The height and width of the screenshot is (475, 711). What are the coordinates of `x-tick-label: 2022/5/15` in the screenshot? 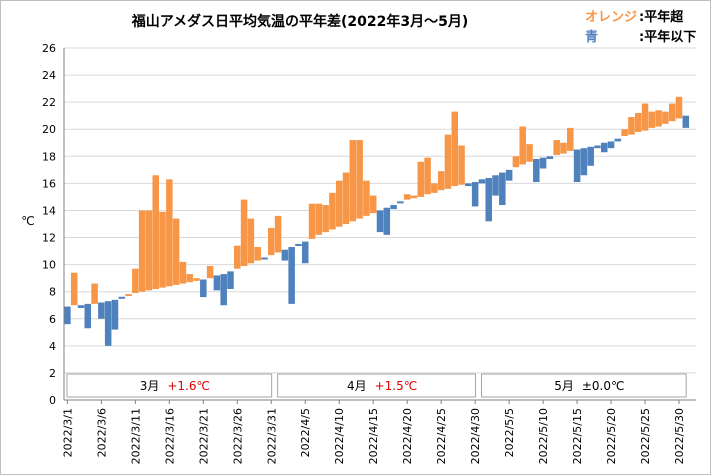 It's located at (577, 436).